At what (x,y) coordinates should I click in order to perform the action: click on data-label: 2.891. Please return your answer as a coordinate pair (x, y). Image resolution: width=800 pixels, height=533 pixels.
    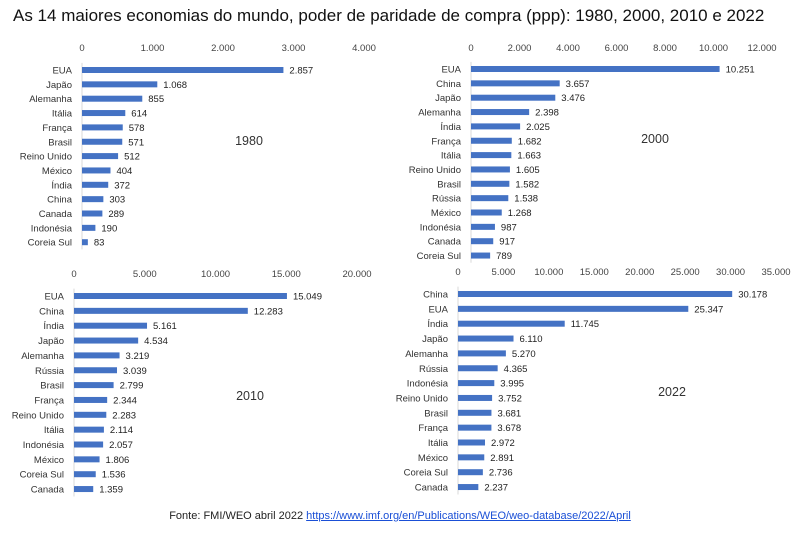
    Looking at the image, I should click on (502, 458).